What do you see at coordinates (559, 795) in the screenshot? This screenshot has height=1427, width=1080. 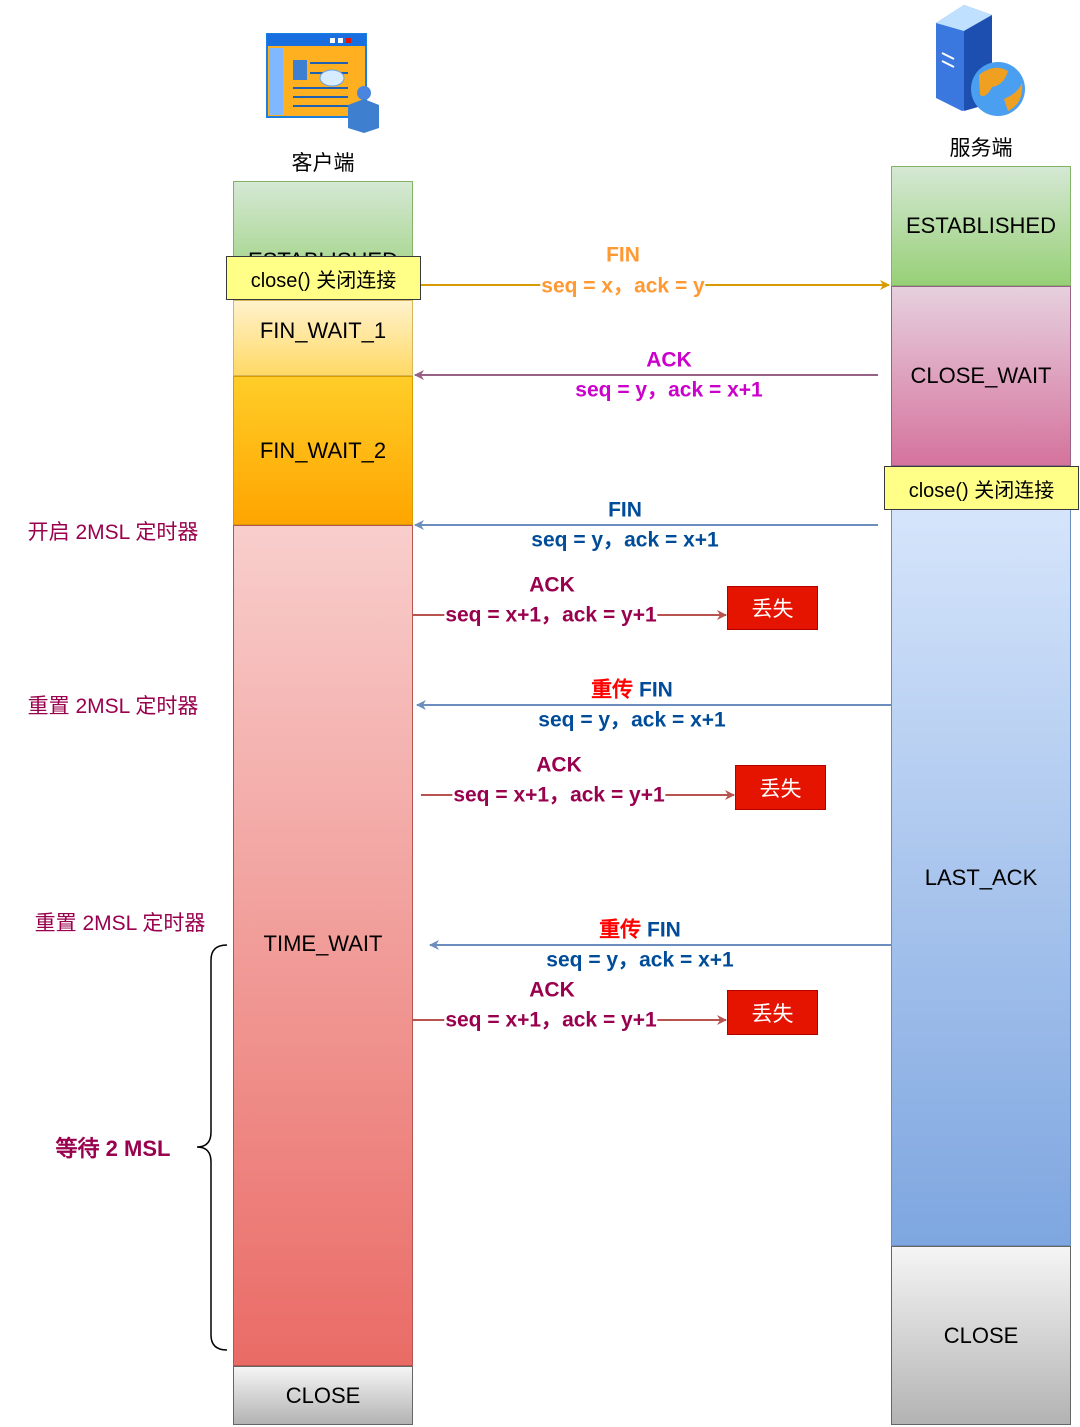 I see `msg-6-detail: seq = x+1，ack = y+1` at bounding box center [559, 795].